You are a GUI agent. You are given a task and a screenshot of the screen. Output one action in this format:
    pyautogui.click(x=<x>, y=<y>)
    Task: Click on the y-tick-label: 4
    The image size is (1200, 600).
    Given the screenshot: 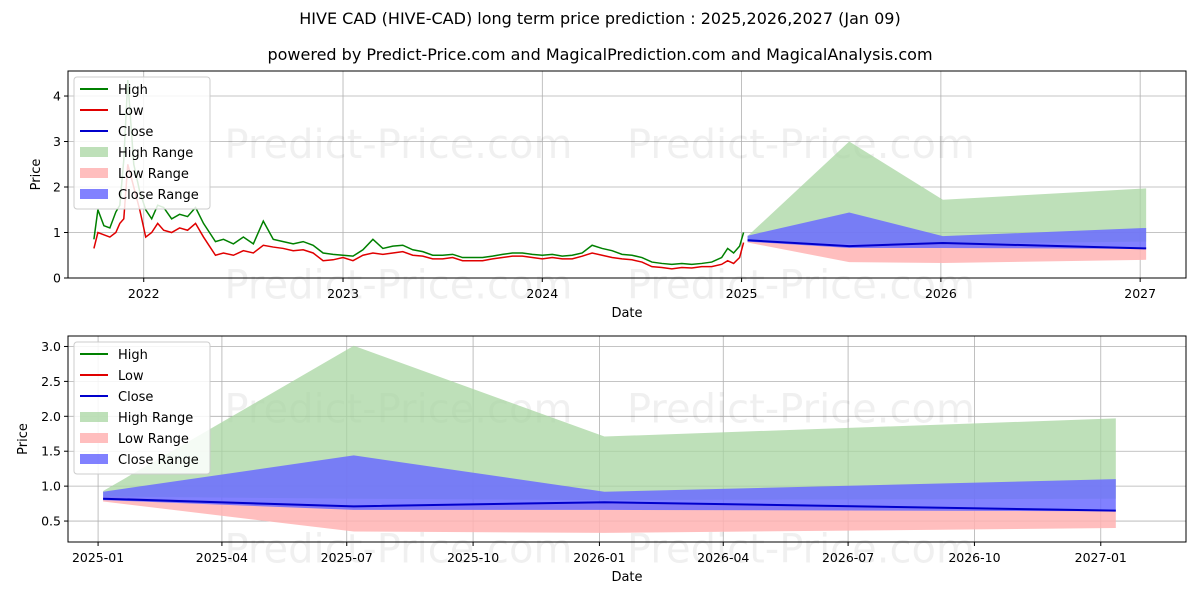 What is the action you would take?
    pyautogui.click(x=57, y=96)
    